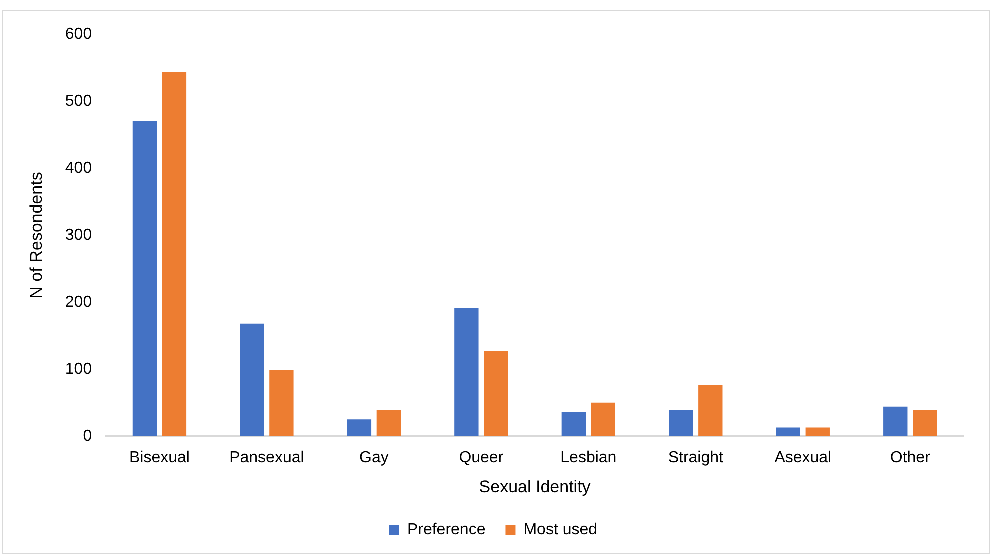 The width and height of the screenshot is (995, 556). I want to click on y-tick-label: 600, so click(78, 35).